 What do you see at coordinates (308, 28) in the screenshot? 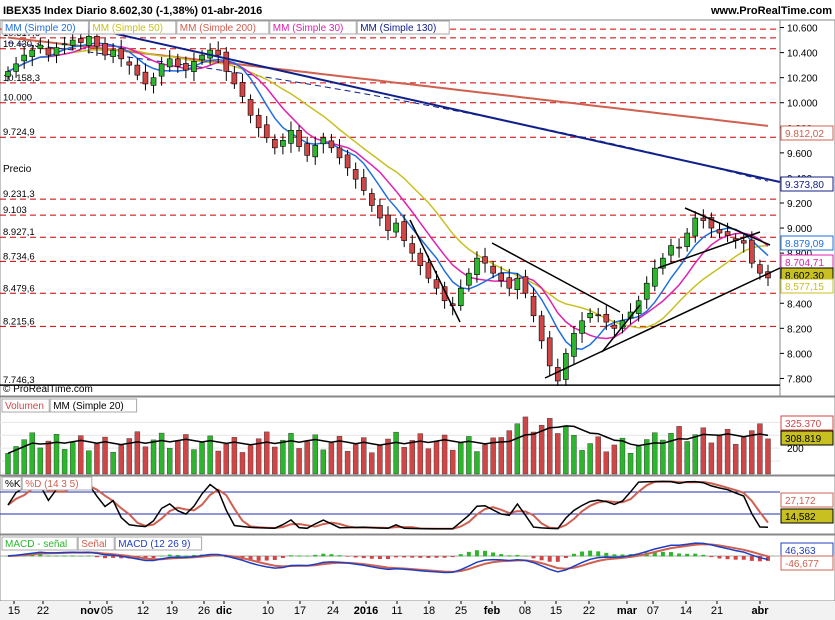
I see `legend-item-label: MM (Simple 30)` at bounding box center [308, 28].